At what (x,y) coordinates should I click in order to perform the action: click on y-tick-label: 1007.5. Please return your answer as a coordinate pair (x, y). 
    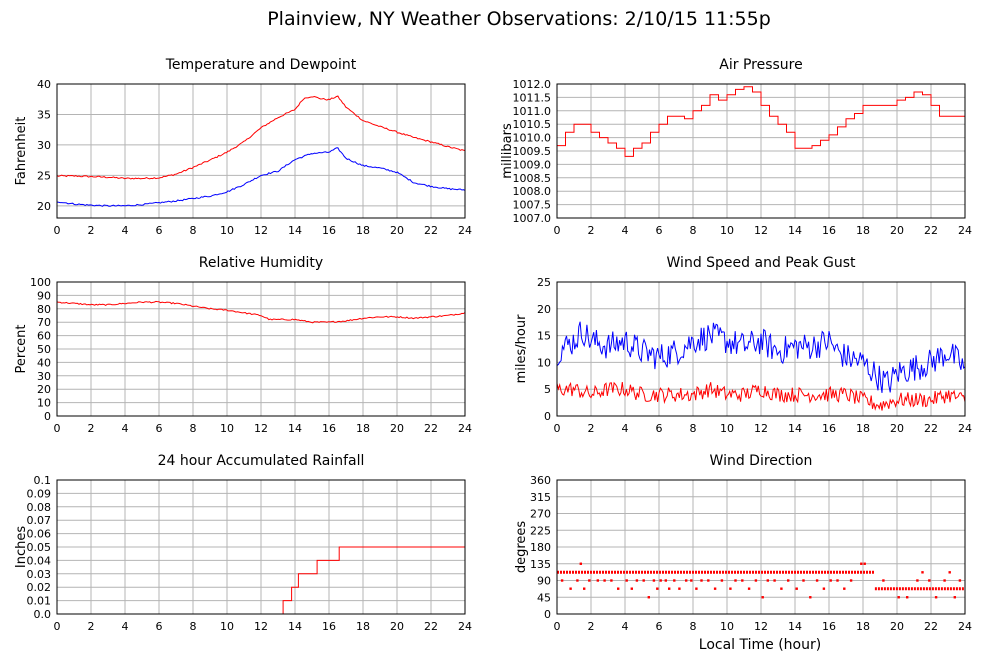
    Looking at the image, I should click on (532, 205).